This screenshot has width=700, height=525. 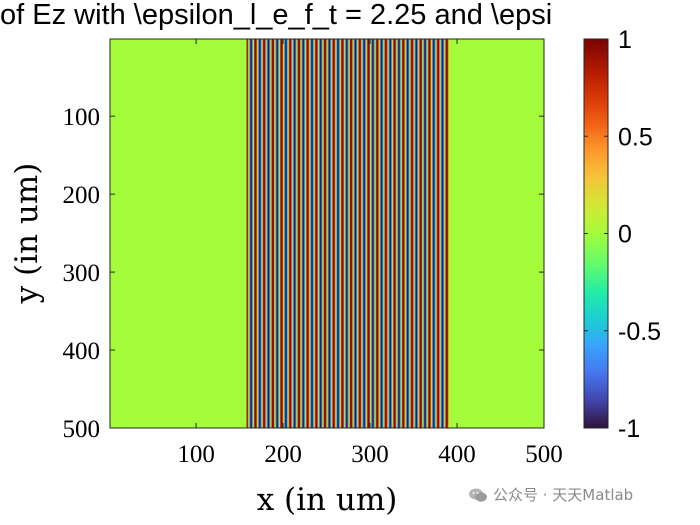 What do you see at coordinates (629, 429) in the screenshot?
I see `colorbar-tick-label: -1` at bounding box center [629, 429].